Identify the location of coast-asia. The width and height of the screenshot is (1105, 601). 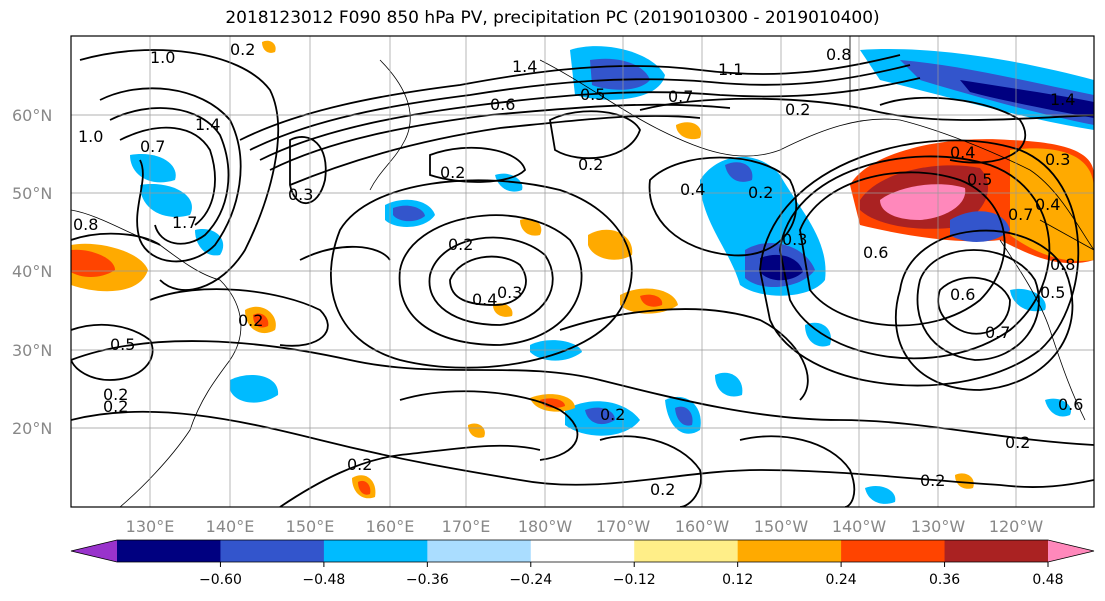
(156, 358).